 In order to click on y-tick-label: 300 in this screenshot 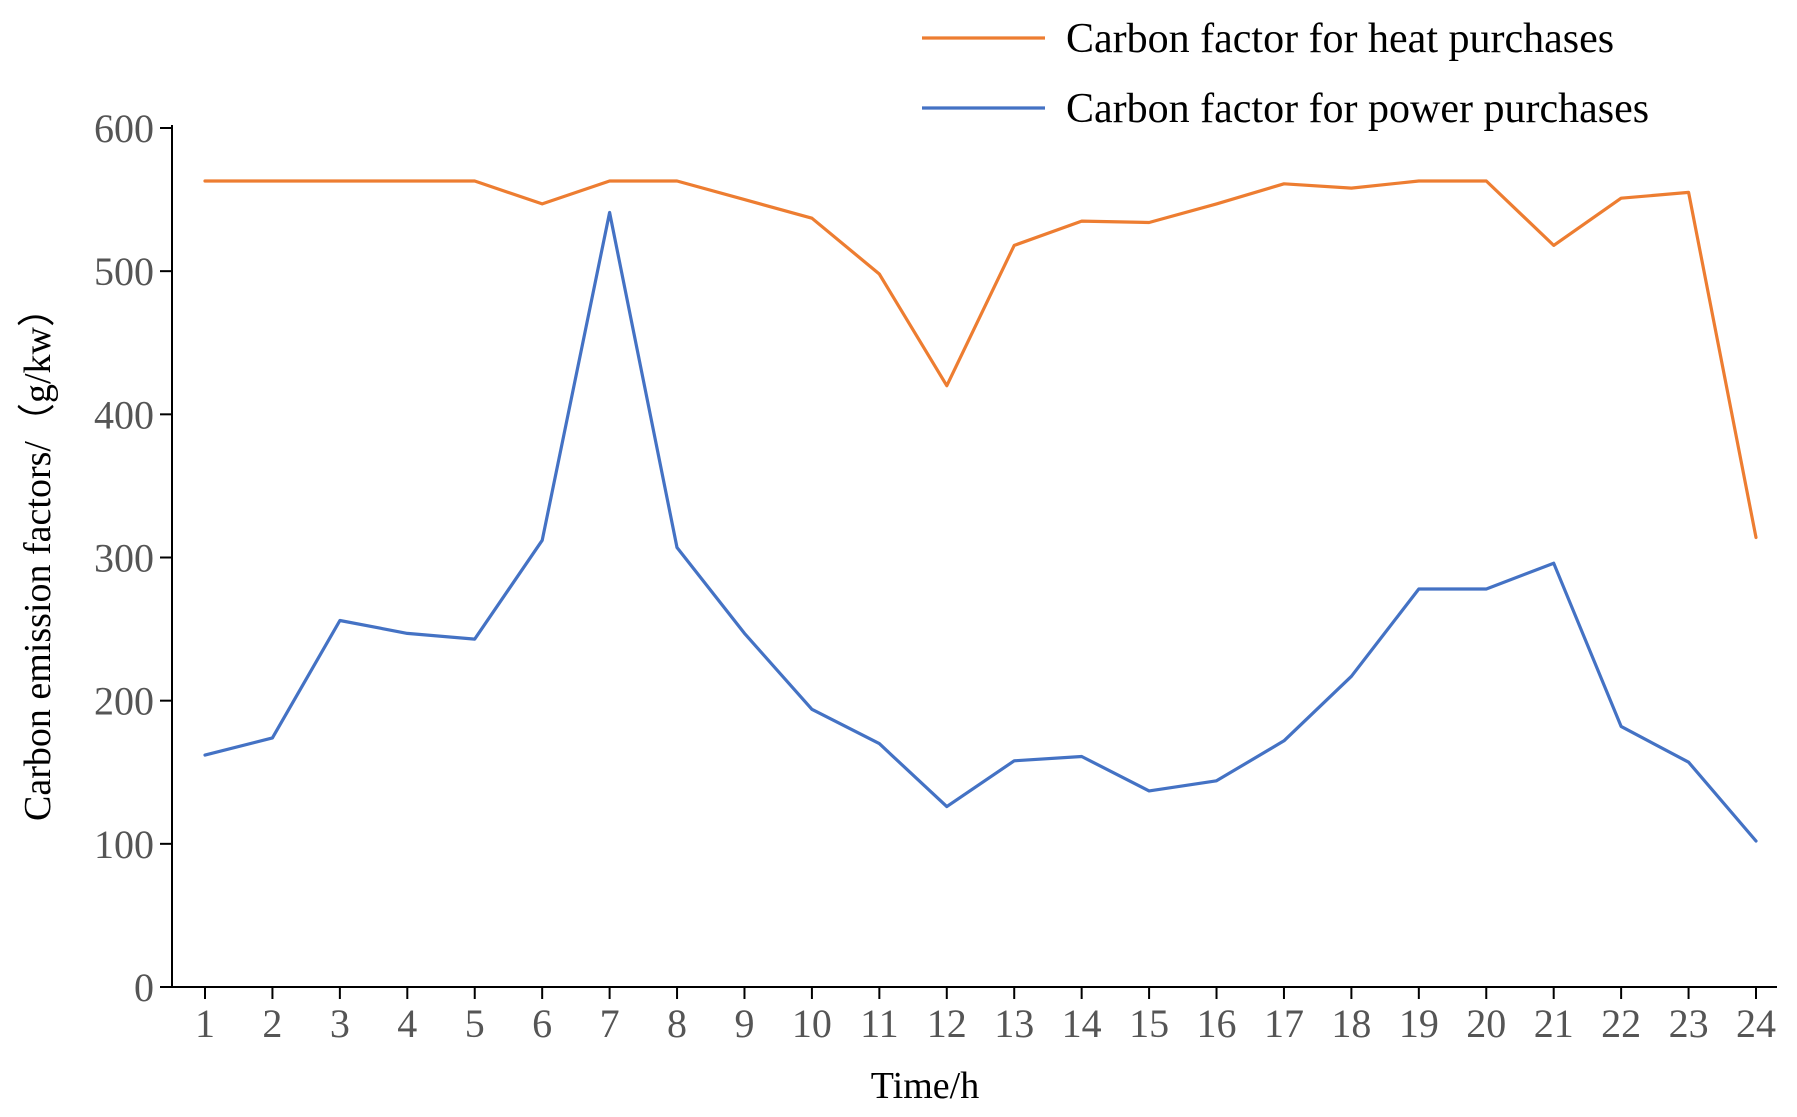, I will do `click(124, 558)`.